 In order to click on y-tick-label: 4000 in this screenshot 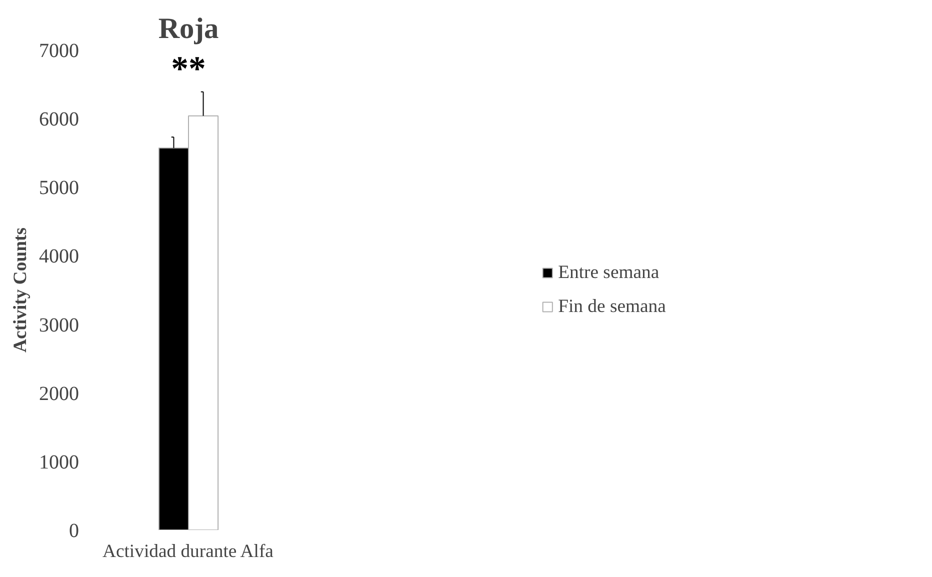, I will do `click(59, 257)`.